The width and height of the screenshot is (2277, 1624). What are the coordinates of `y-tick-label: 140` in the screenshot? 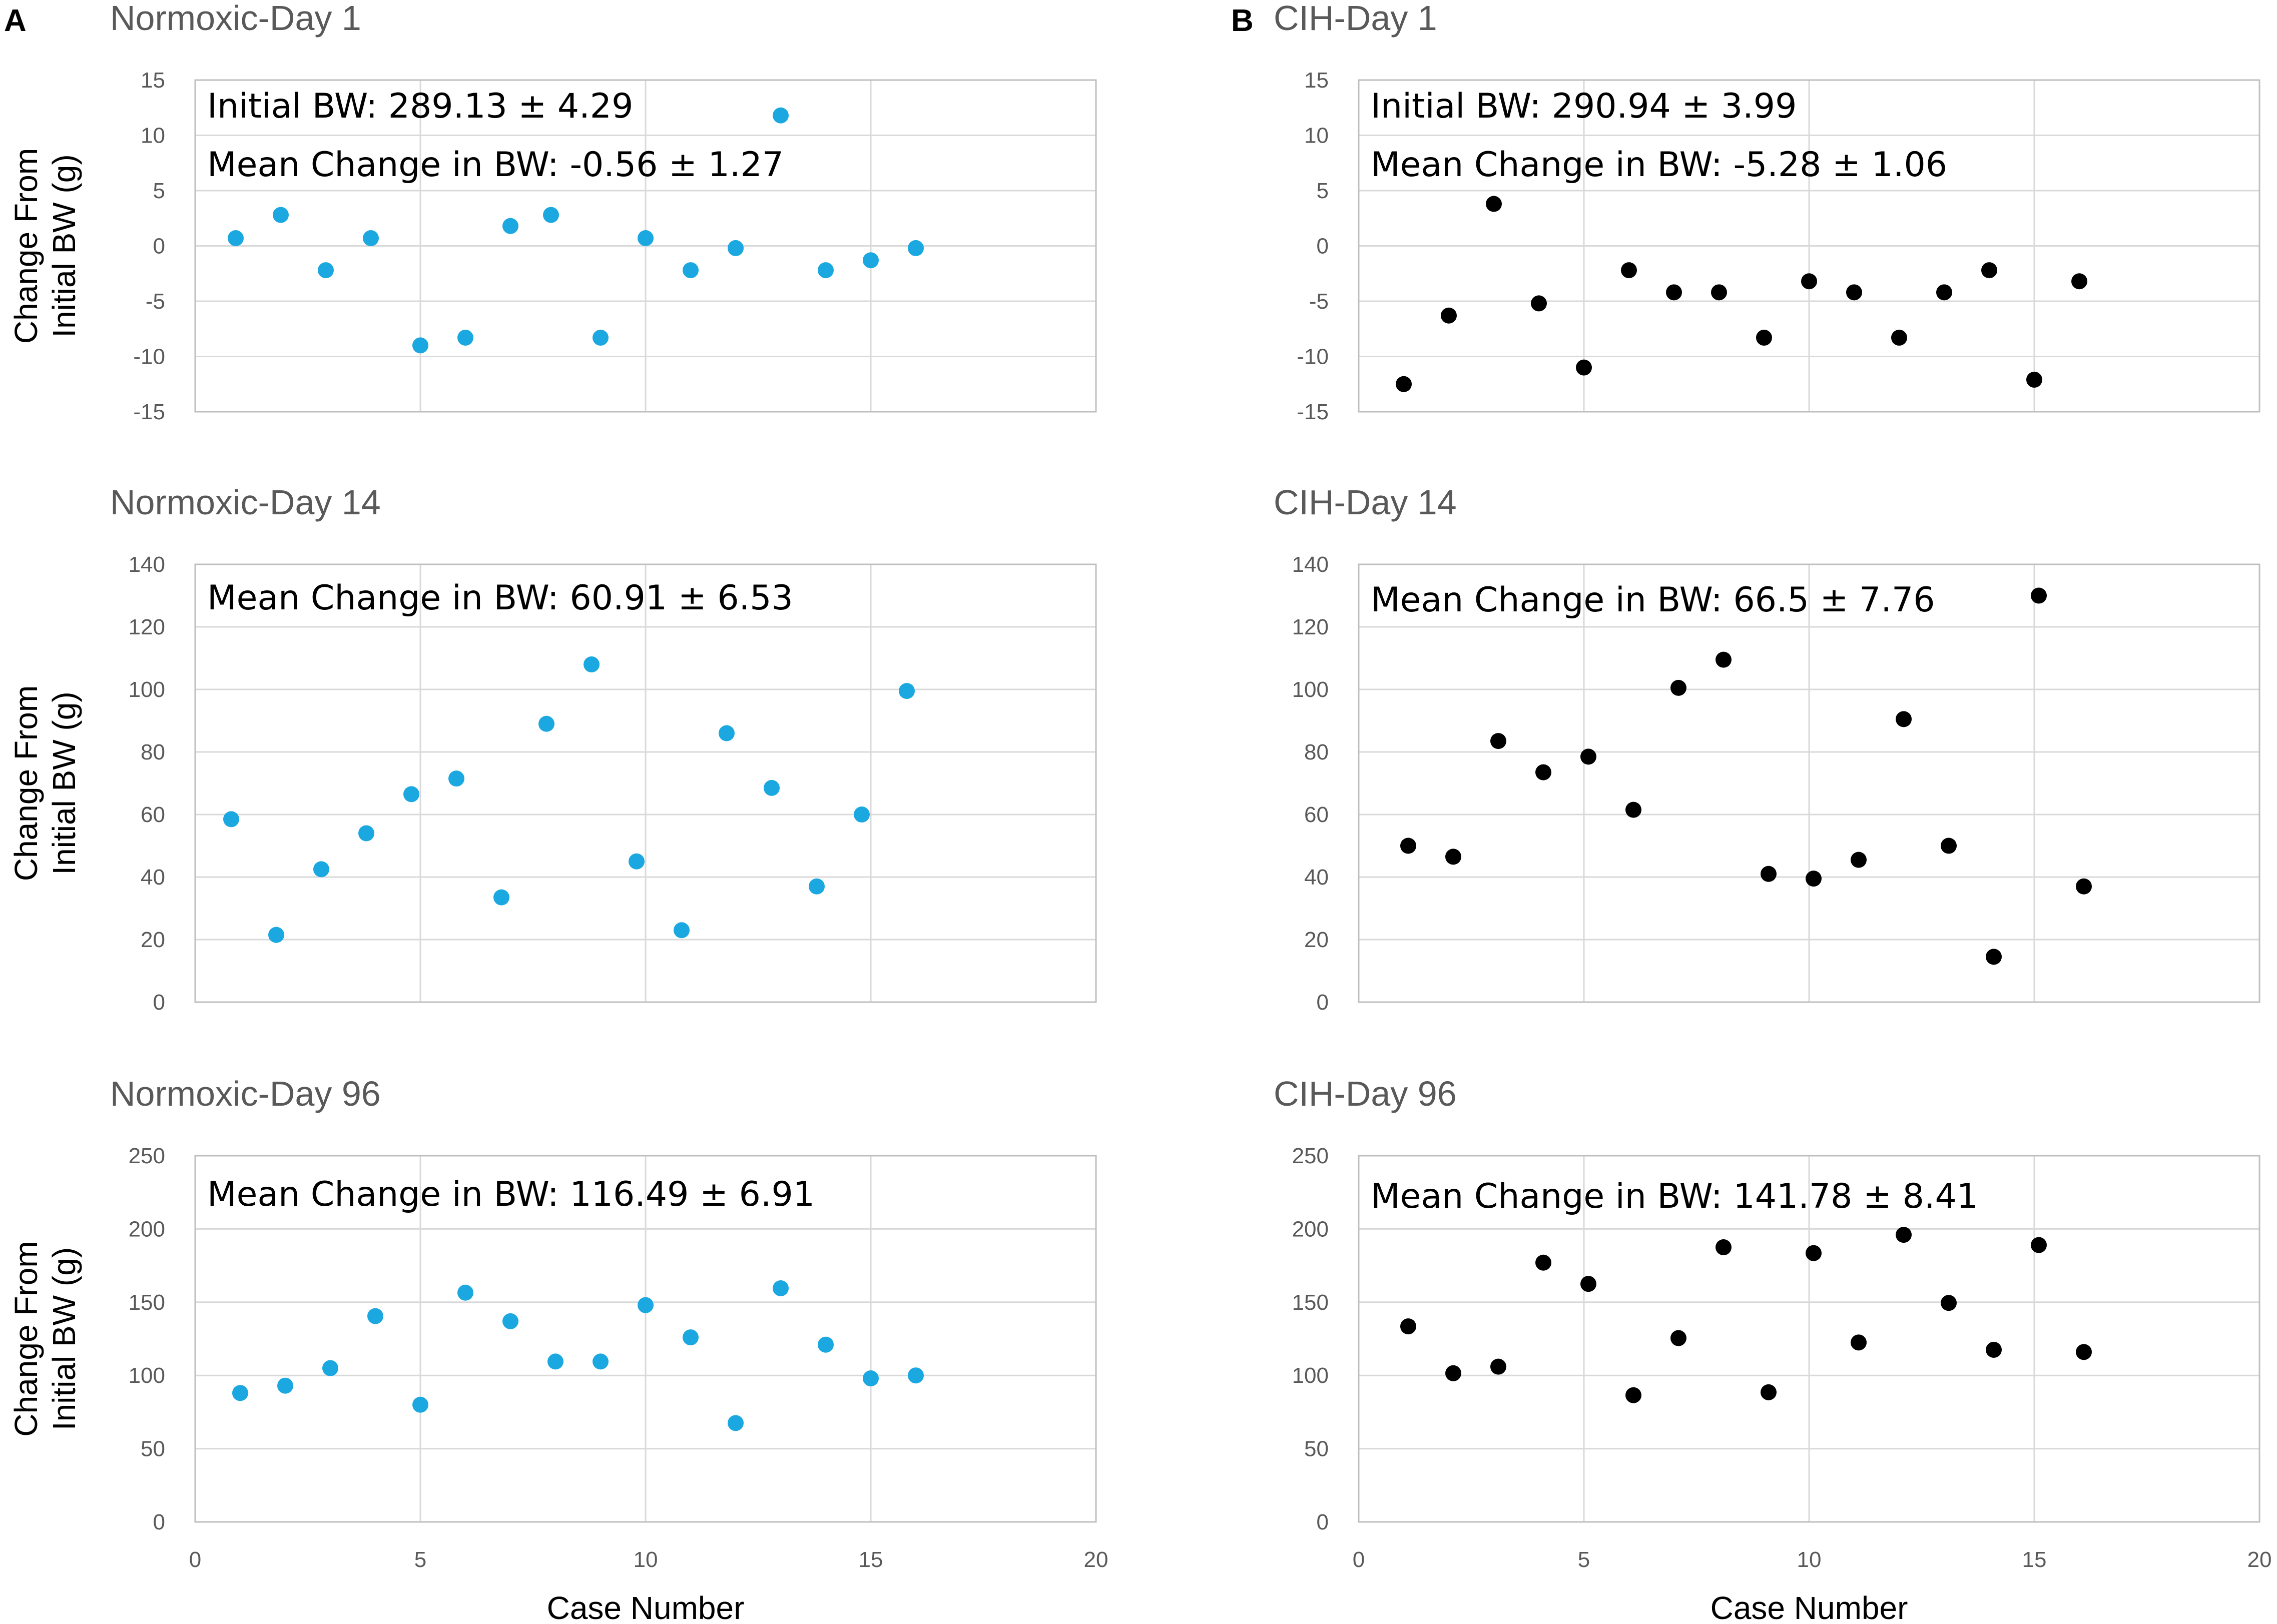 It's located at (147, 564).